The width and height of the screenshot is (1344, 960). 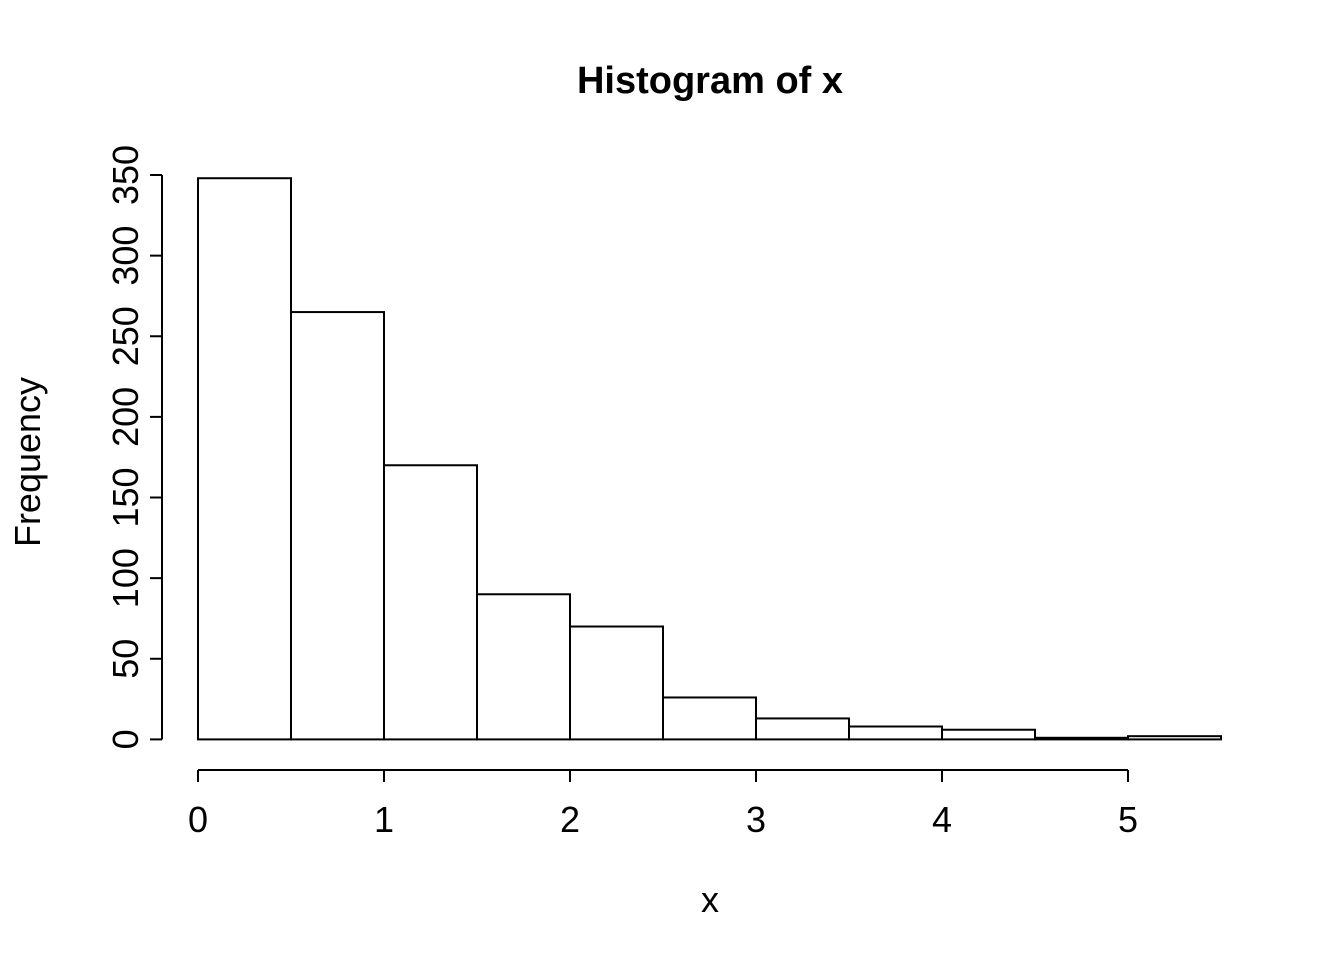 I want to click on x-axis-title: x, so click(x=710, y=899).